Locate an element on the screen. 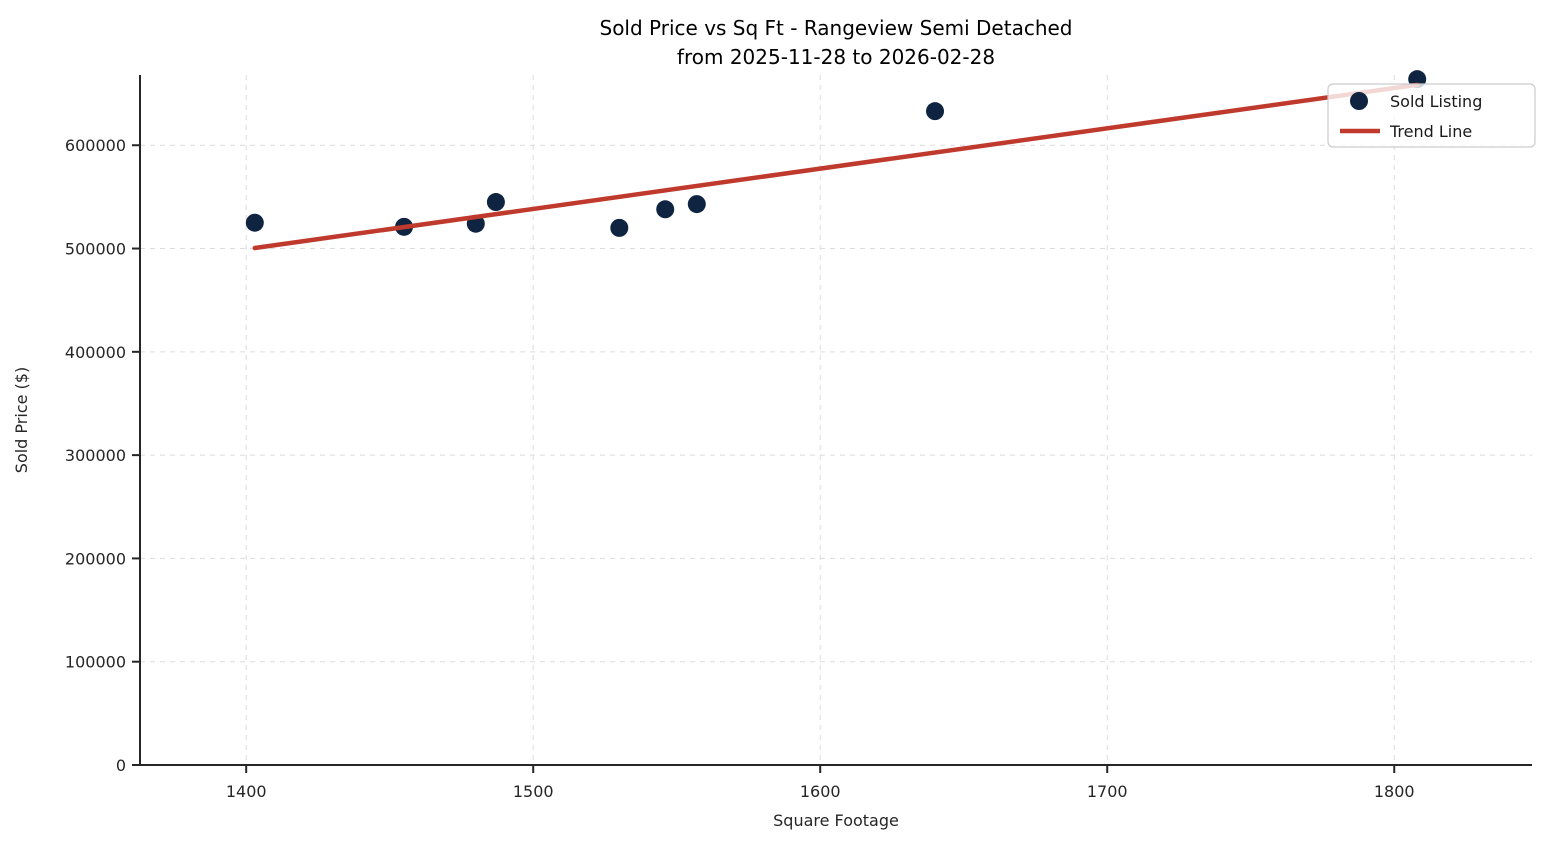  x-tick-label: 1700 is located at coordinates (1107, 791).